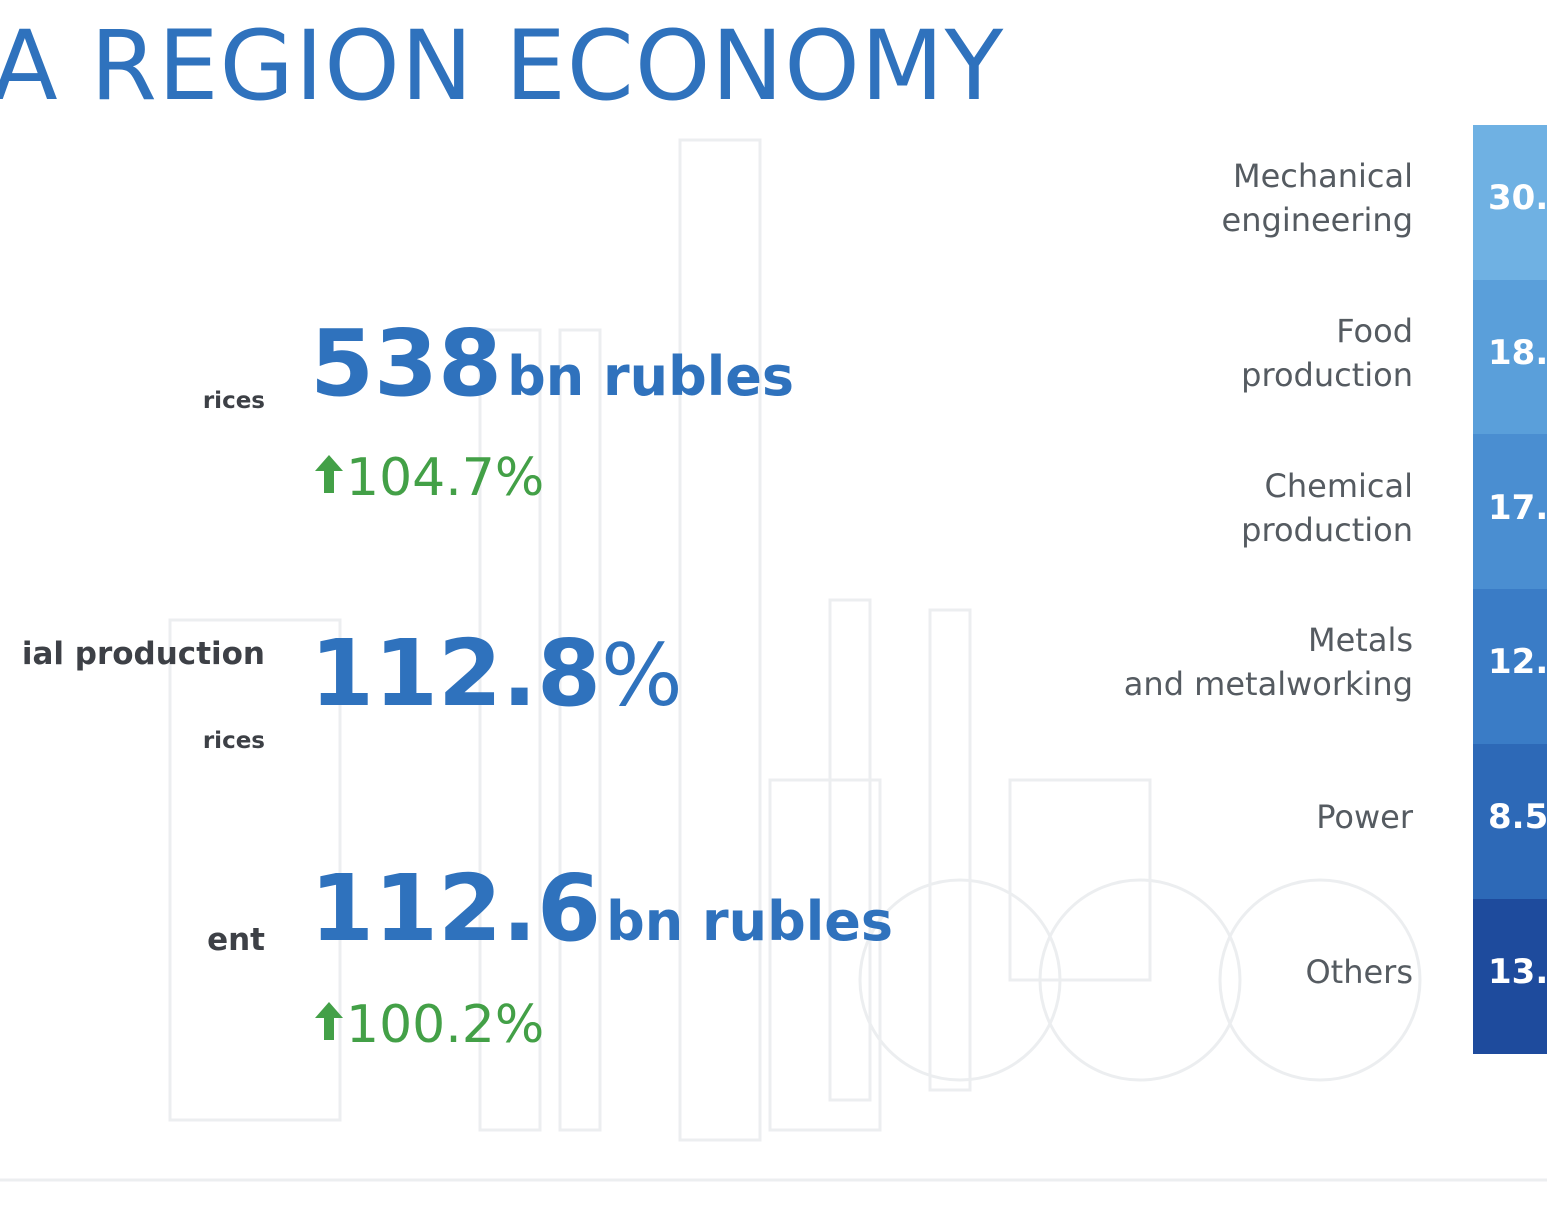  What do you see at coordinates (456, 908) in the screenshot?
I see `metric-value: 112.6` at bounding box center [456, 908].